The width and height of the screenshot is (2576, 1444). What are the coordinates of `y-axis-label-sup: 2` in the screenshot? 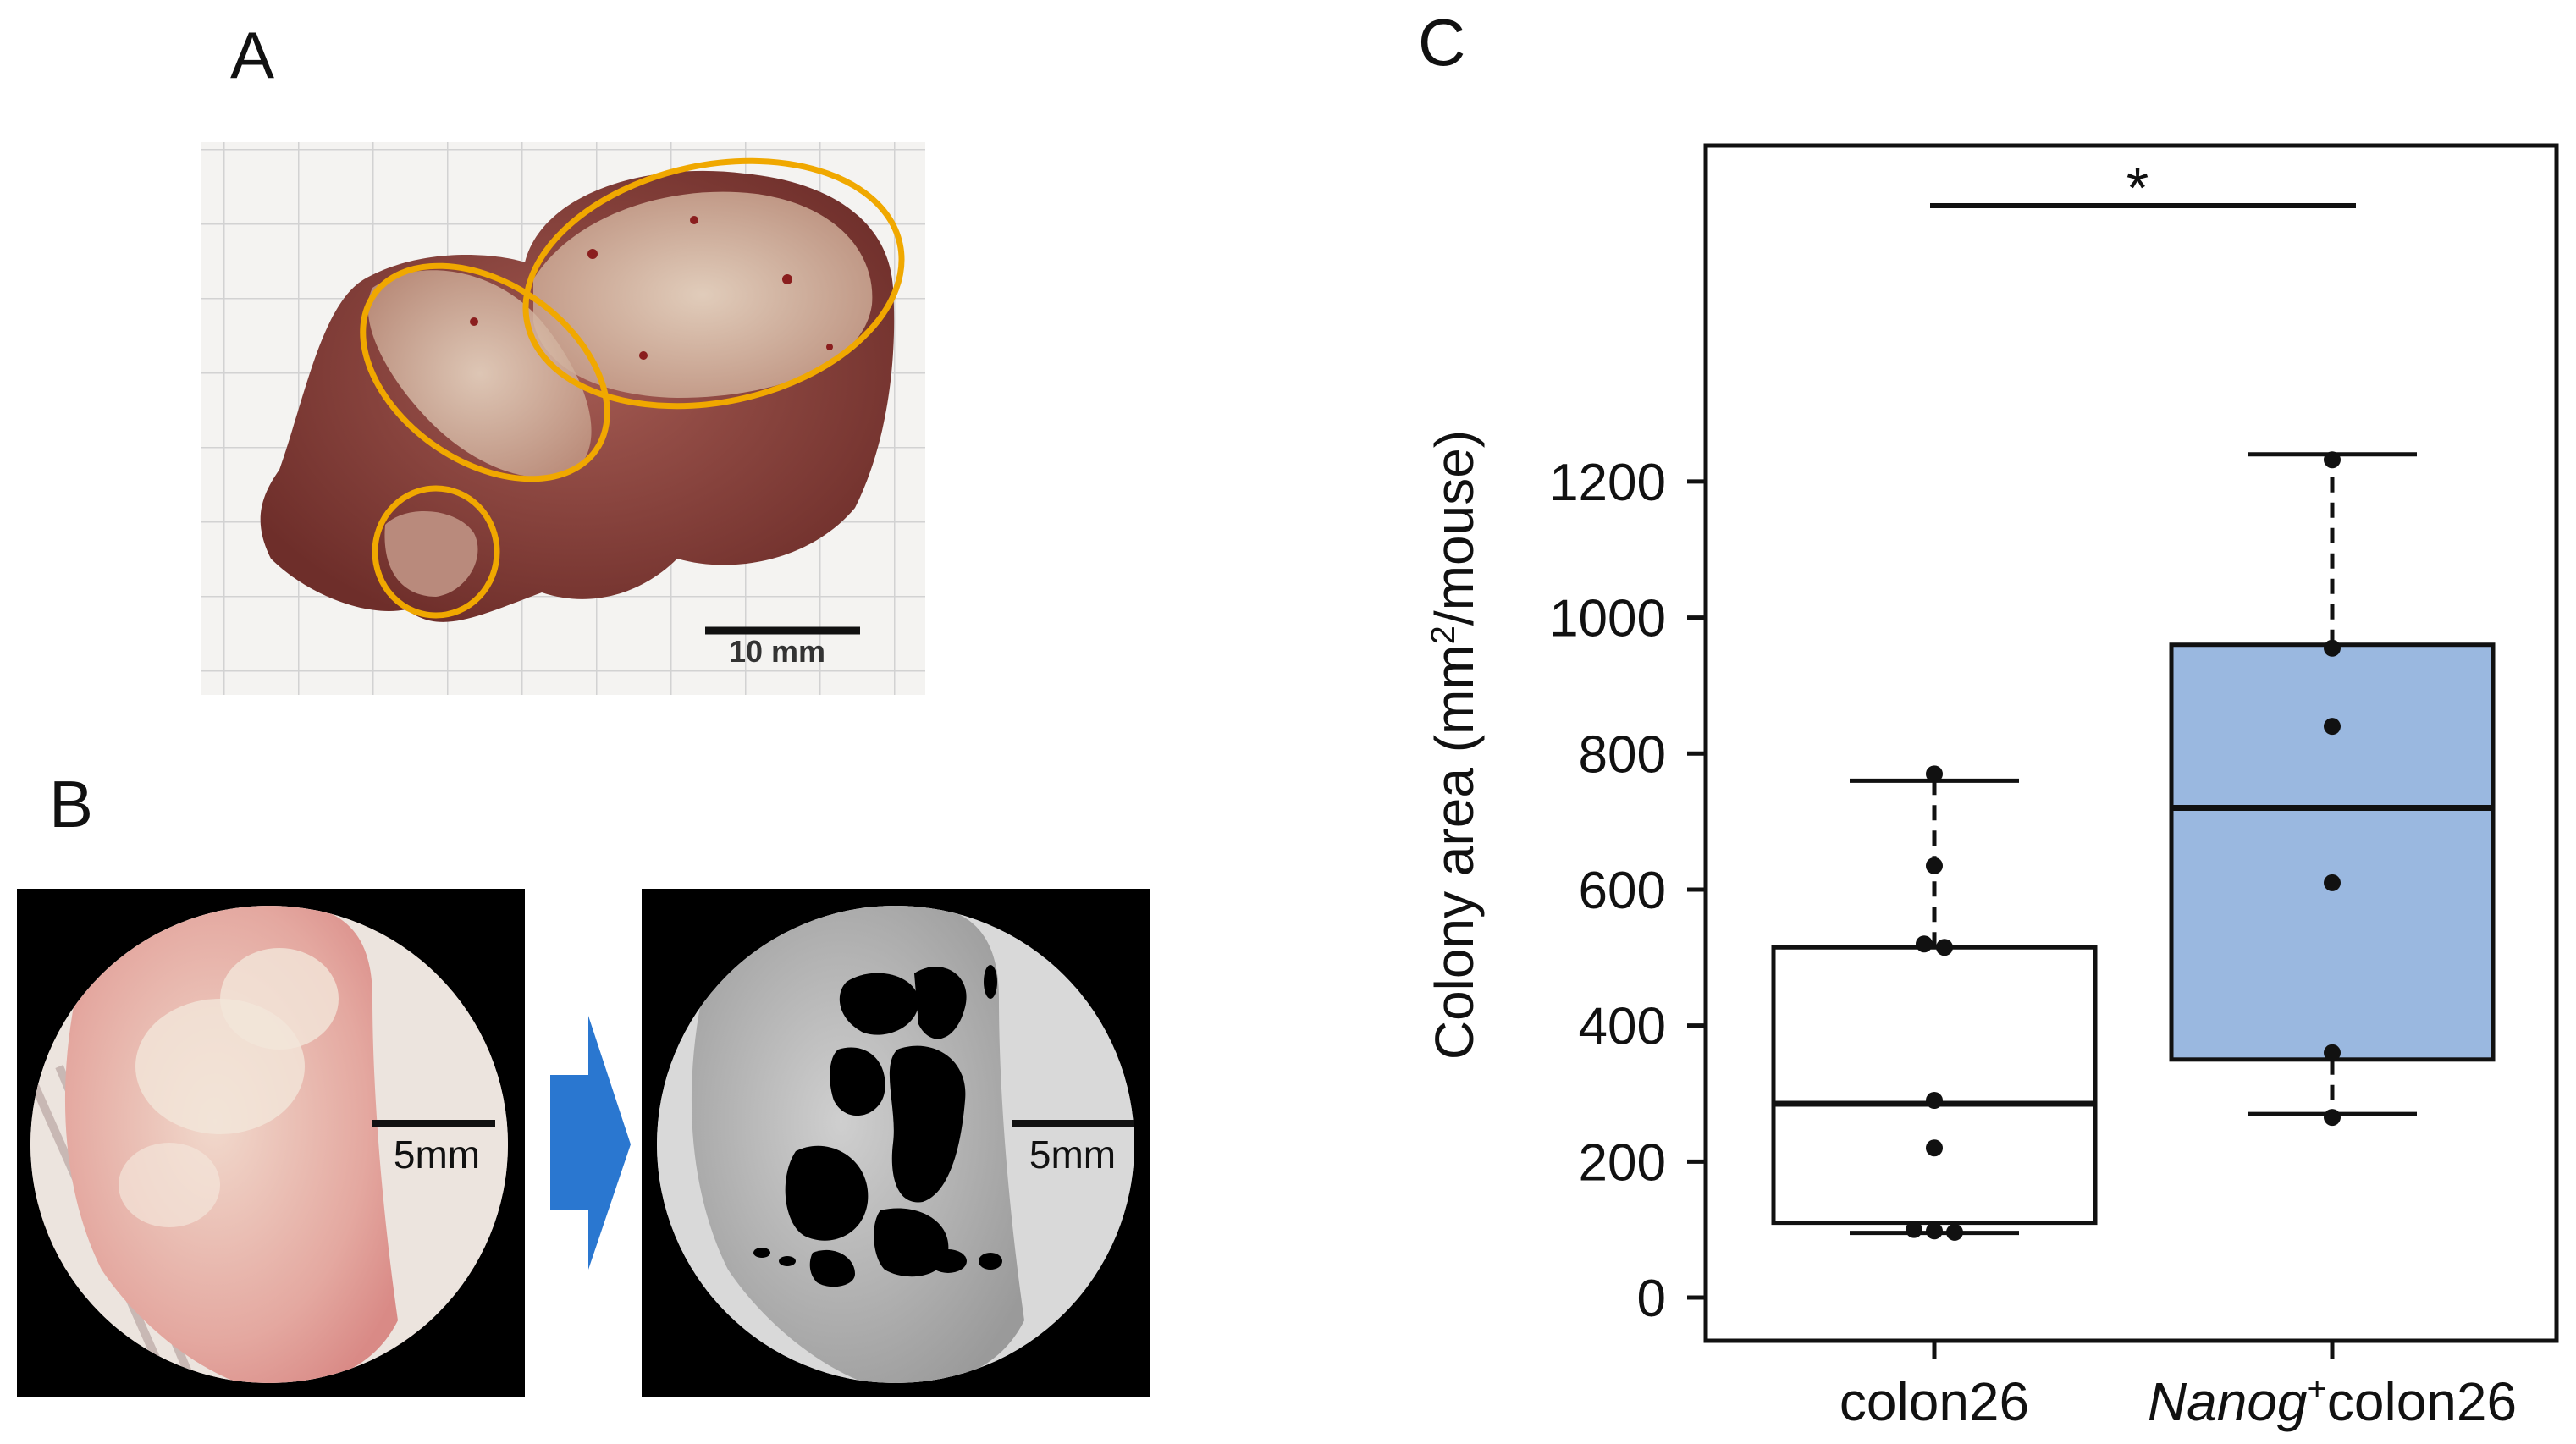 It's located at (1444, 635).